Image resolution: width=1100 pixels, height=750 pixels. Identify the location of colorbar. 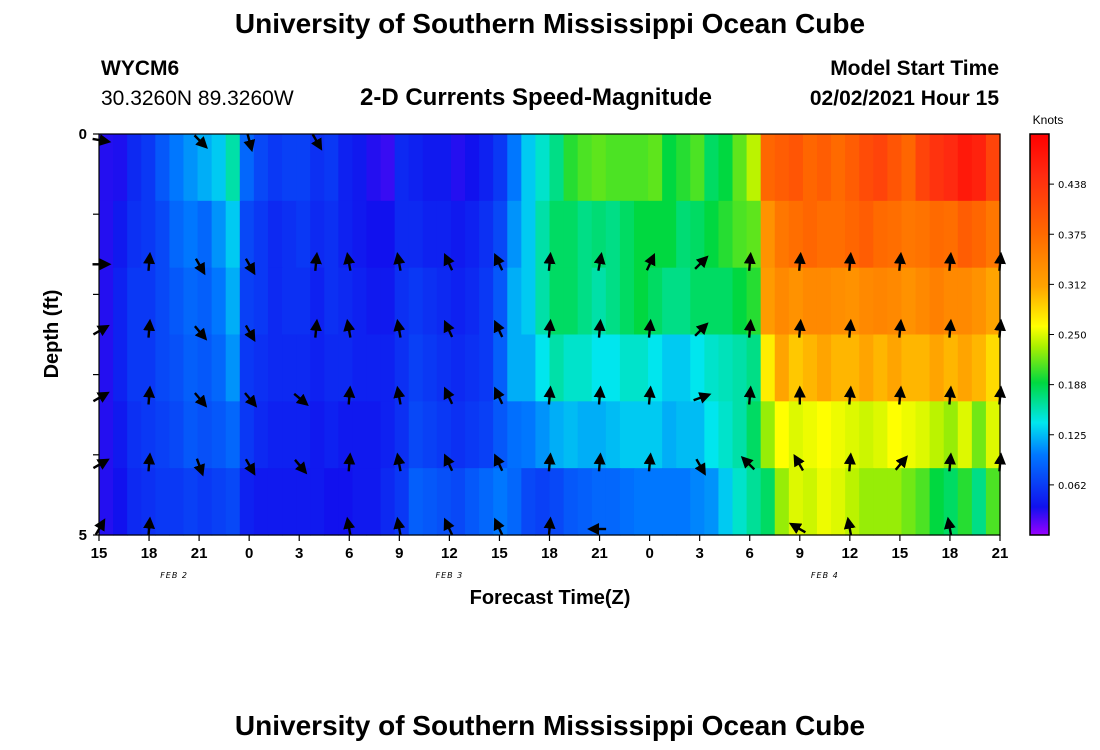
(1039, 334).